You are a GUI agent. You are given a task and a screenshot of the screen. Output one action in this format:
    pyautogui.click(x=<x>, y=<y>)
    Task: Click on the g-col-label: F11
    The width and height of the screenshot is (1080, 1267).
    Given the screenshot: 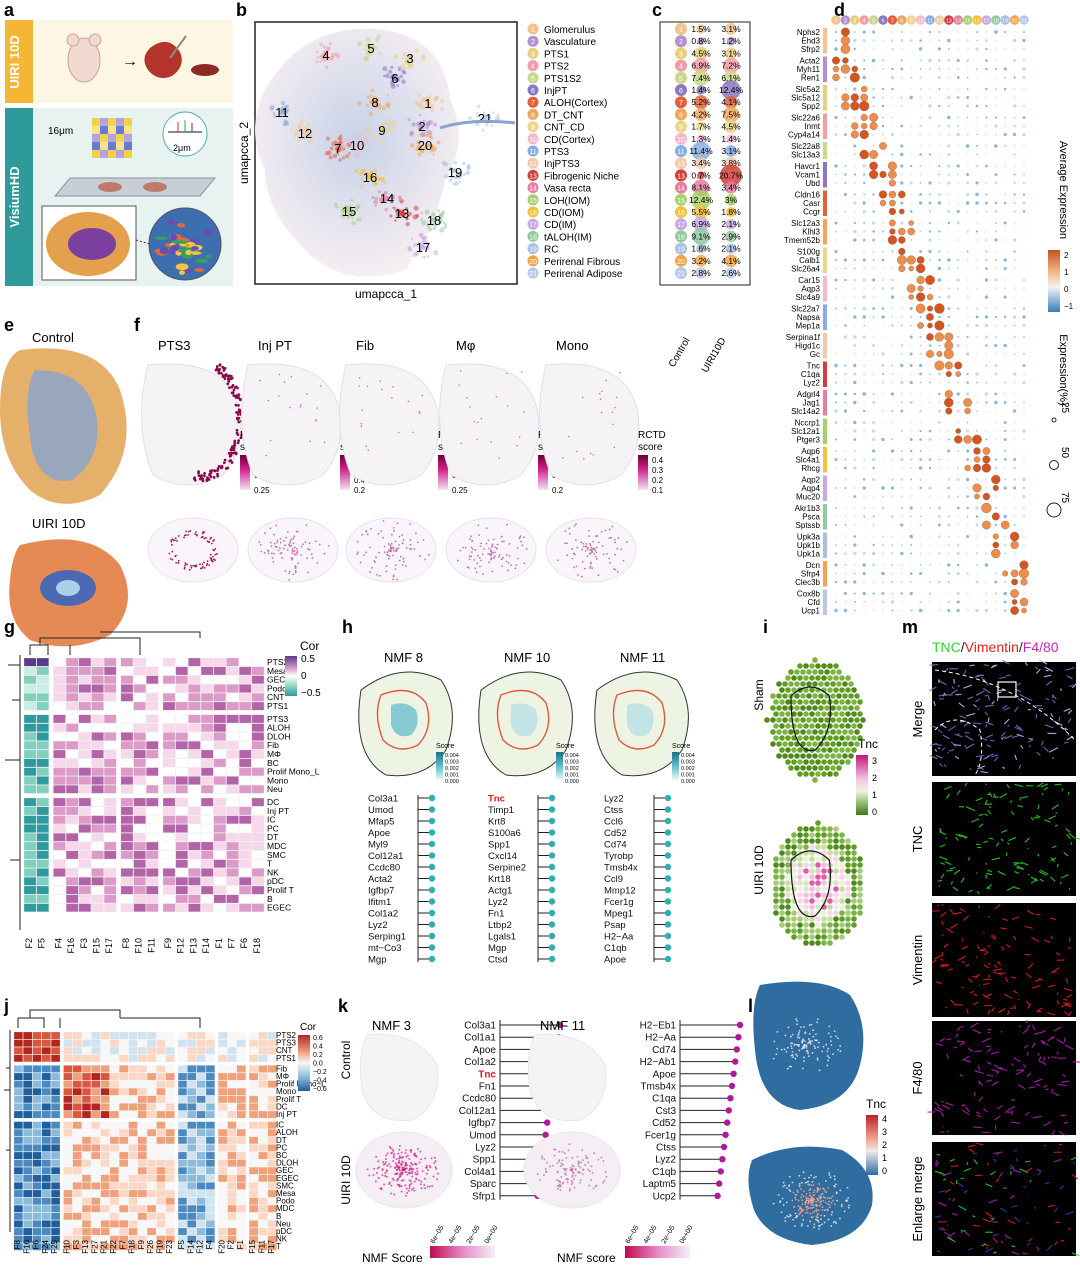 What is the action you would take?
    pyautogui.click(x=151, y=945)
    